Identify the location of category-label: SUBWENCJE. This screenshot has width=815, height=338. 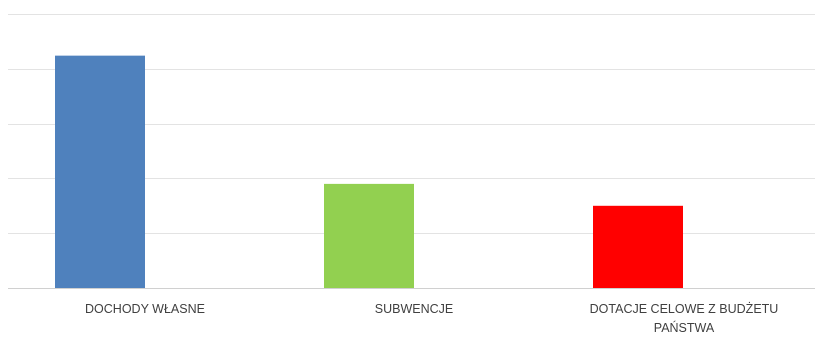
(414, 309).